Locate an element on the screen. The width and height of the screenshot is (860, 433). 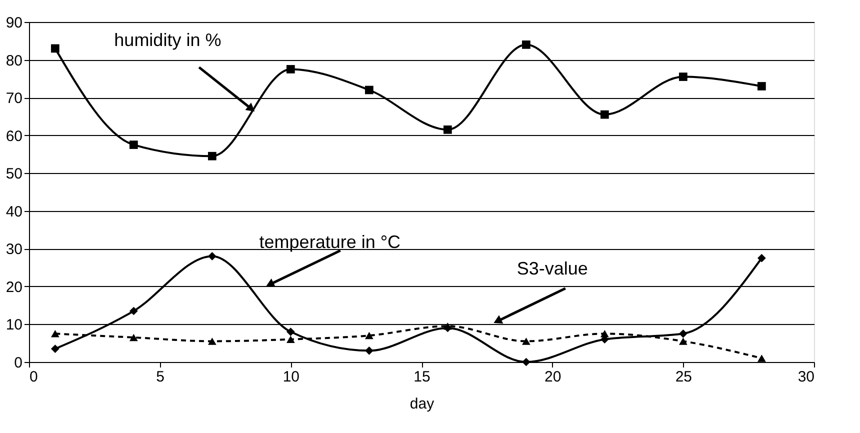
y-tick-label: 10 is located at coordinates (14, 325).